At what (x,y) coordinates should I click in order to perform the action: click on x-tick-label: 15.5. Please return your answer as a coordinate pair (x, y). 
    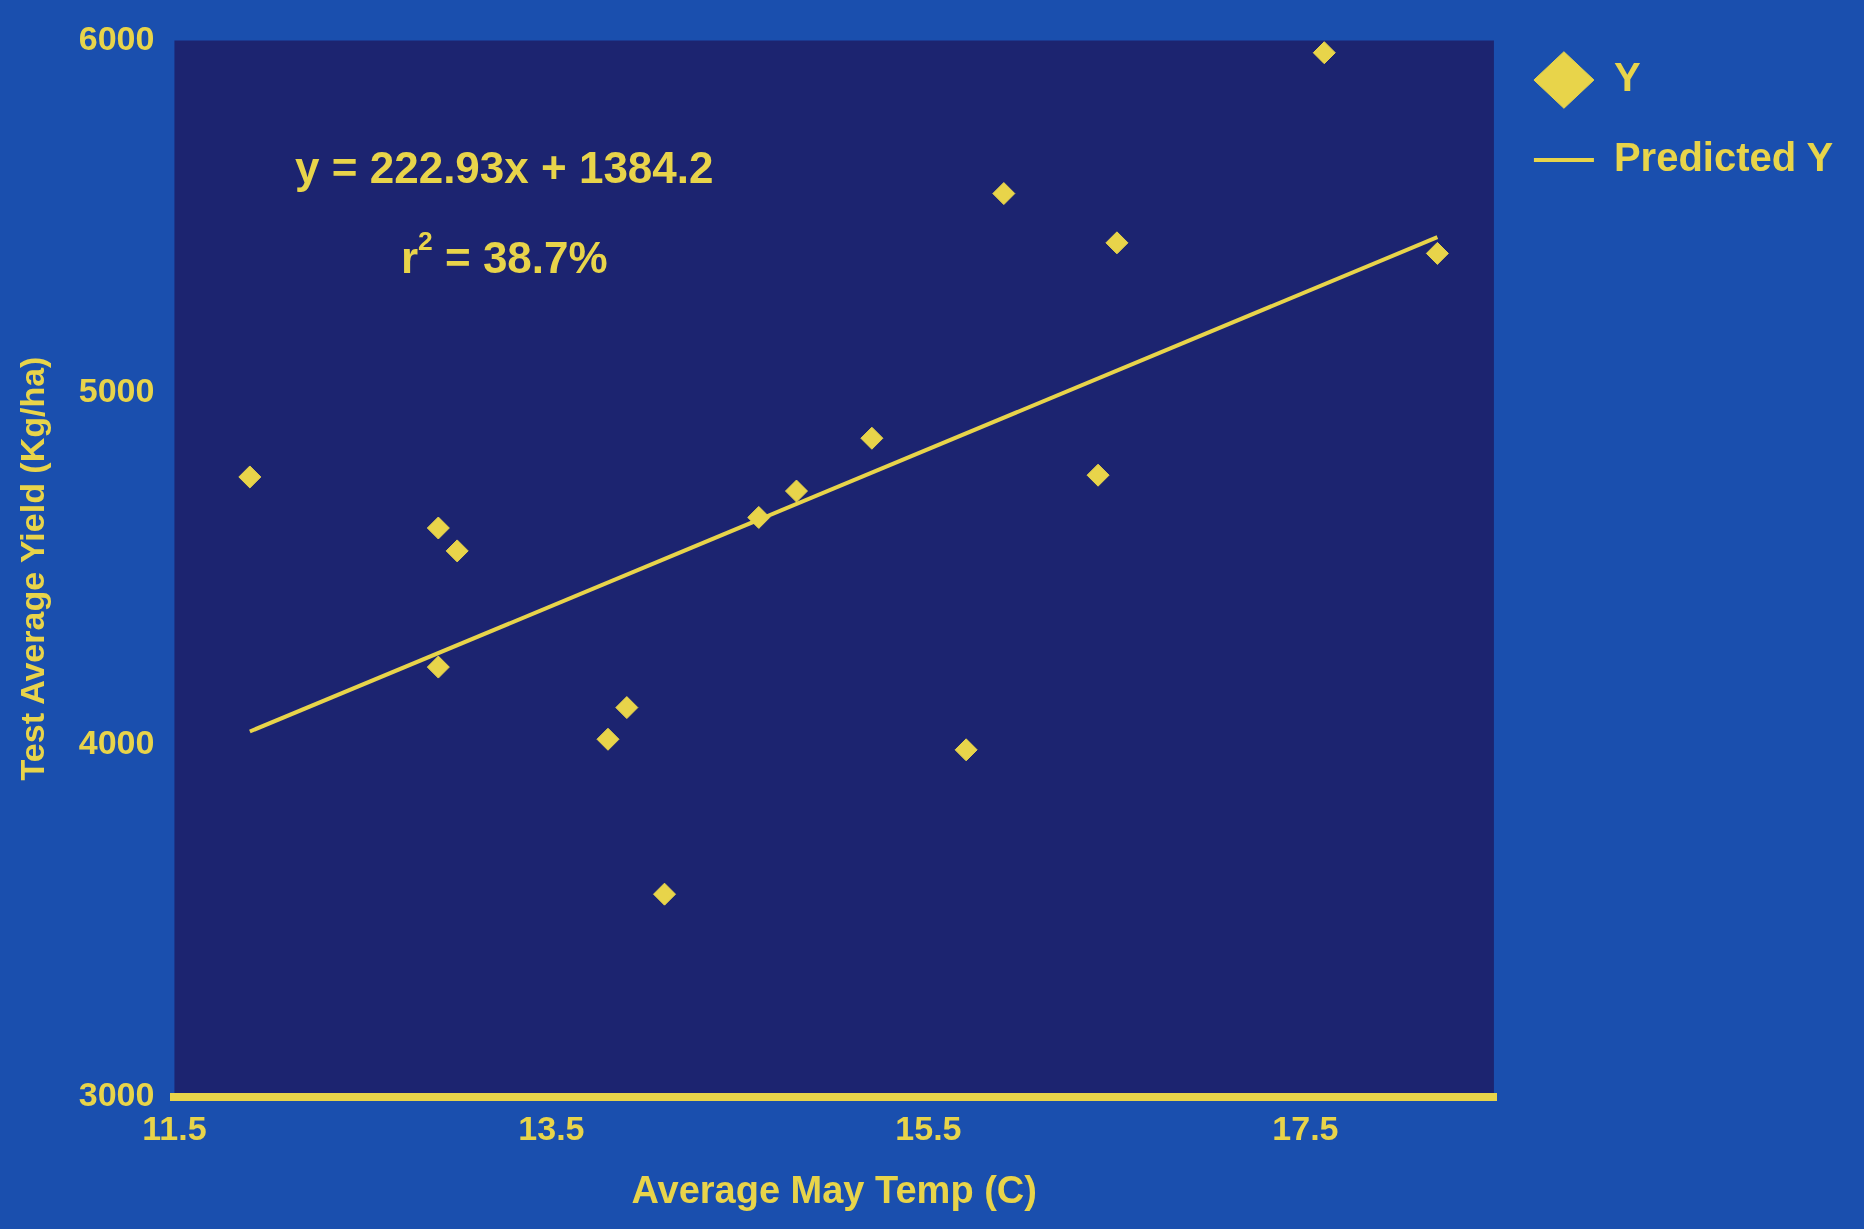
    Looking at the image, I should click on (928, 1128).